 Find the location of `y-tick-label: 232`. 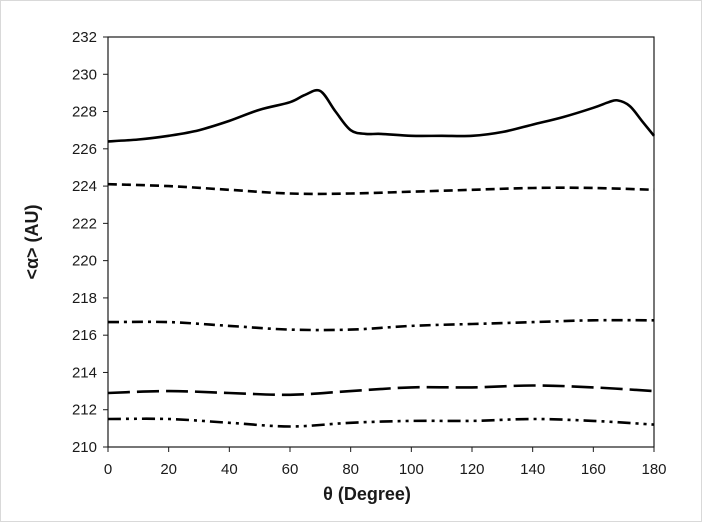

y-tick-label: 232 is located at coordinates (84, 37).